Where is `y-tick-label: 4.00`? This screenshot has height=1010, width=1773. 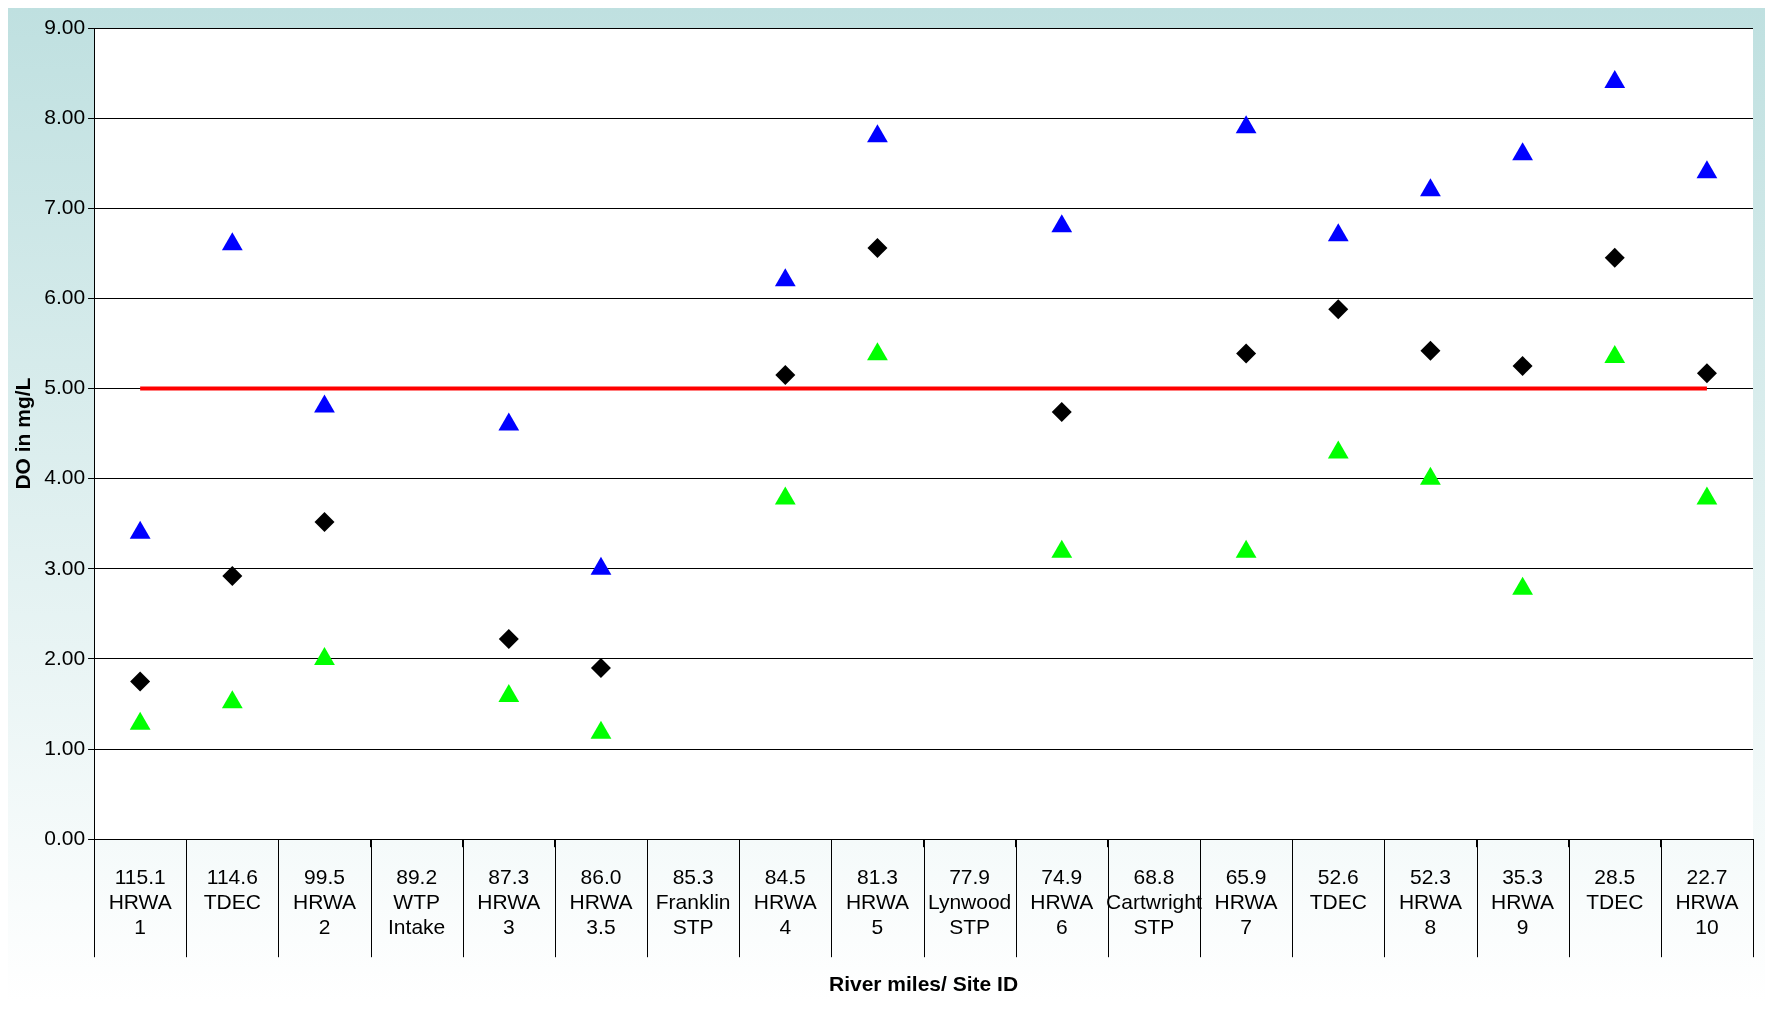 y-tick-label: 4.00 is located at coordinates (65, 477).